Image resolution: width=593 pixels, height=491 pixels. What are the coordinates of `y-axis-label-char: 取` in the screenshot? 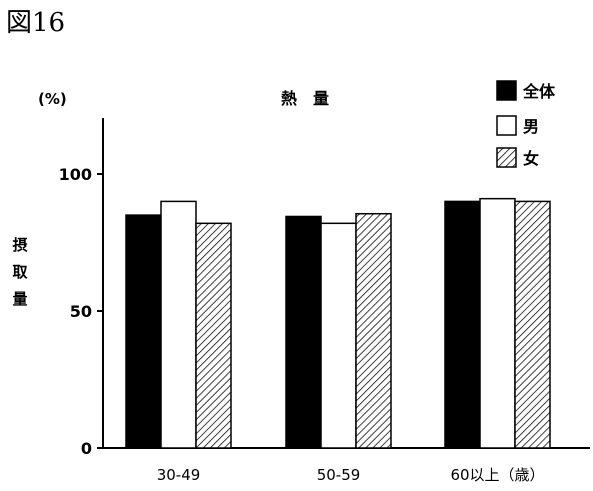 It's located at (20, 272).